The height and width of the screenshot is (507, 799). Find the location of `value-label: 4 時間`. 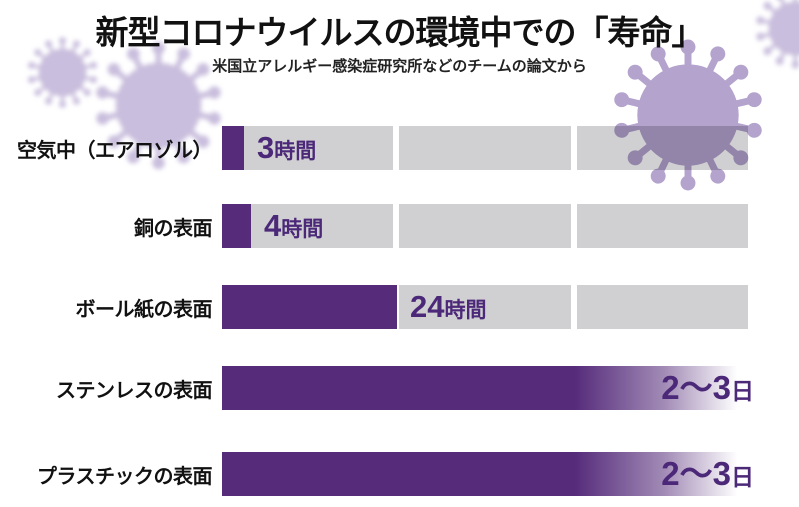

value-label: 4 時間 is located at coordinates (293, 226).